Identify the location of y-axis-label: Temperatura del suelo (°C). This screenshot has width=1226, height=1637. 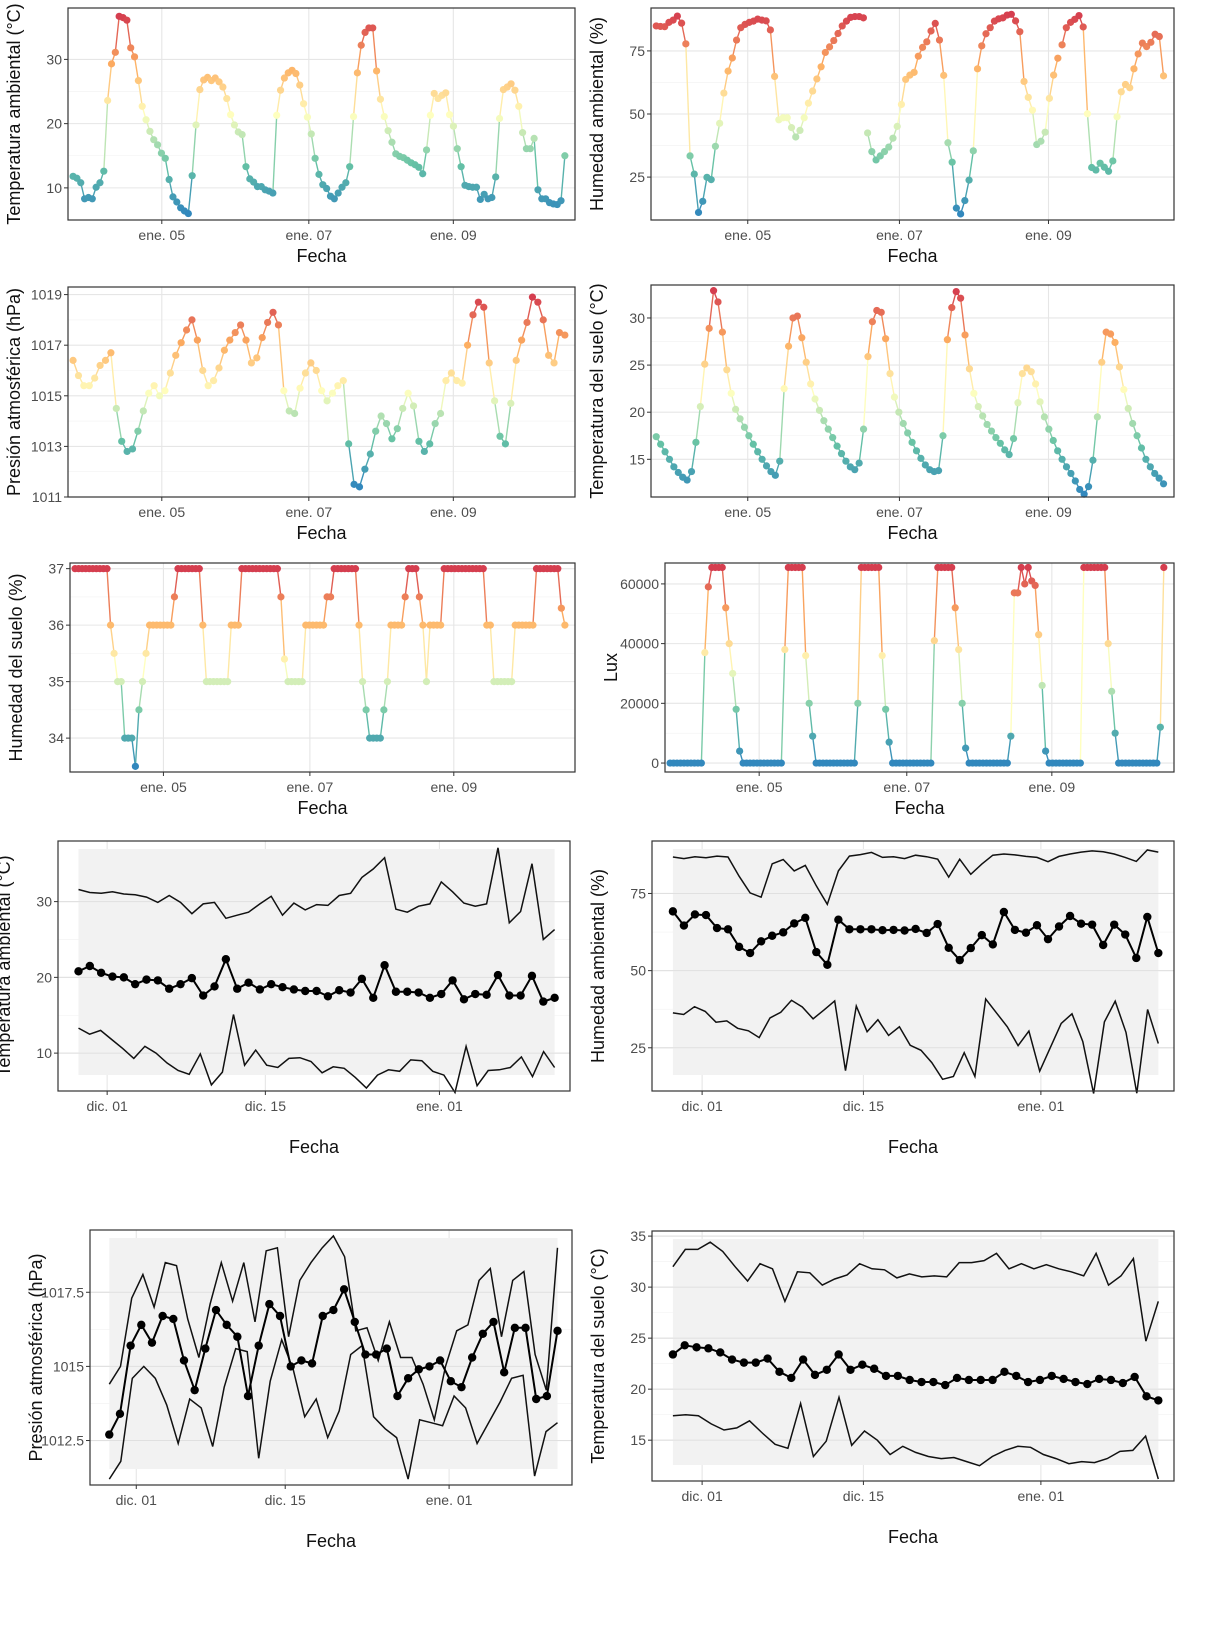
(597, 390).